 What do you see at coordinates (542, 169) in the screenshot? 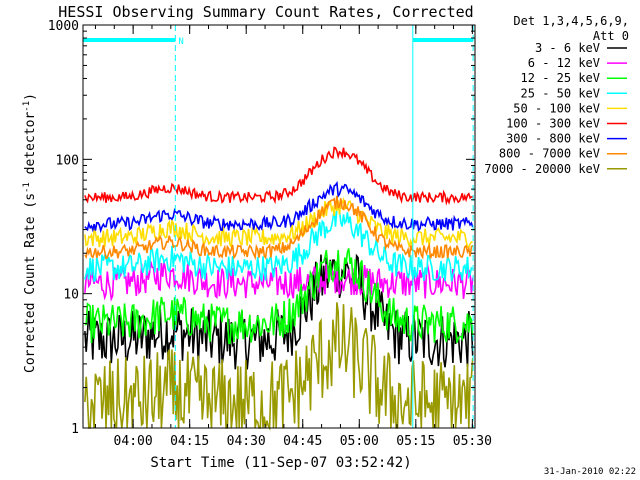
I see `legend-label: 7000 - 20000 keV` at bounding box center [542, 169].